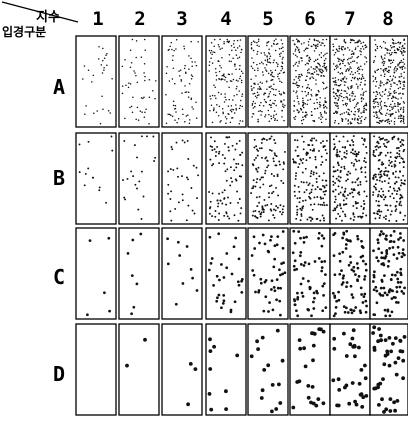 This screenshot has width=408, height=421. I want to click on index-header-label: 지수, so click(48, 17).